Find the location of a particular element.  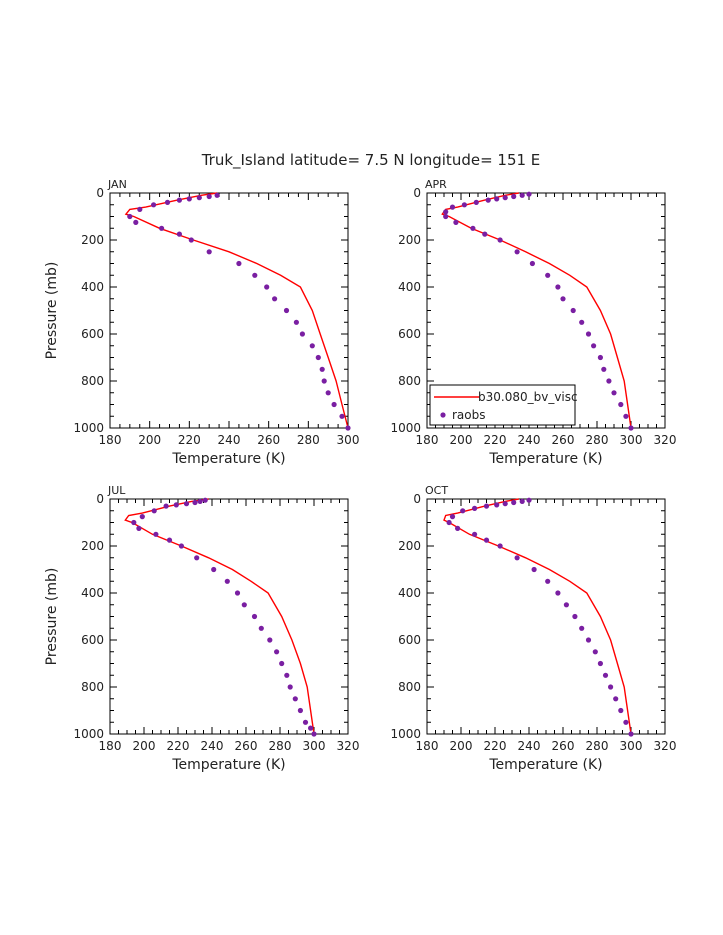

y-tick-label: 0 is located at coordinates (417, 193).